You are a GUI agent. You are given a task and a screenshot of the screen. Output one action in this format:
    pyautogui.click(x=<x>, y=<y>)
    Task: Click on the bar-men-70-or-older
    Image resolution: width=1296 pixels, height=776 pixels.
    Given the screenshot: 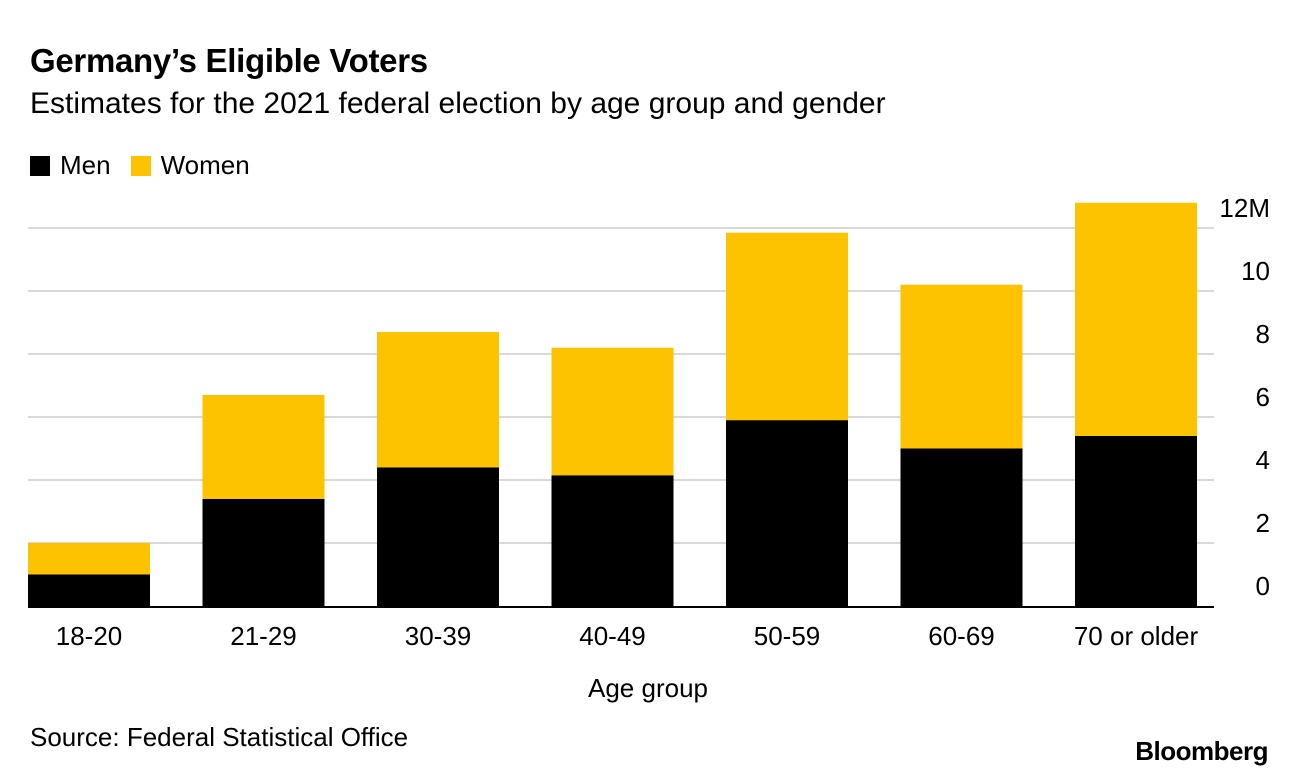 What is the action you would take?
    pyautogui.click(x=1136, y=520)
    